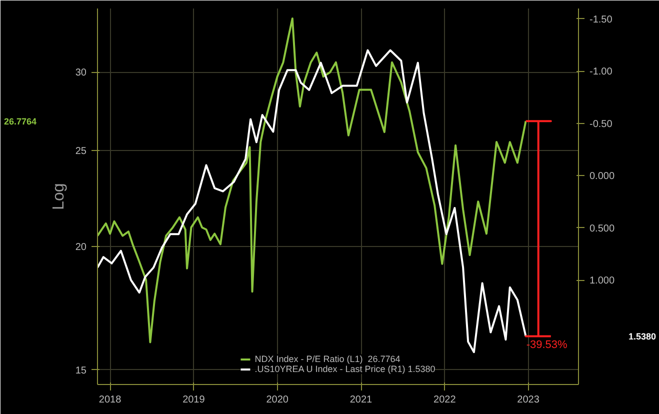 The width and height of the screenshot is (659, 414). I want to click on x-tick-label: 2021, so click(361, 400).